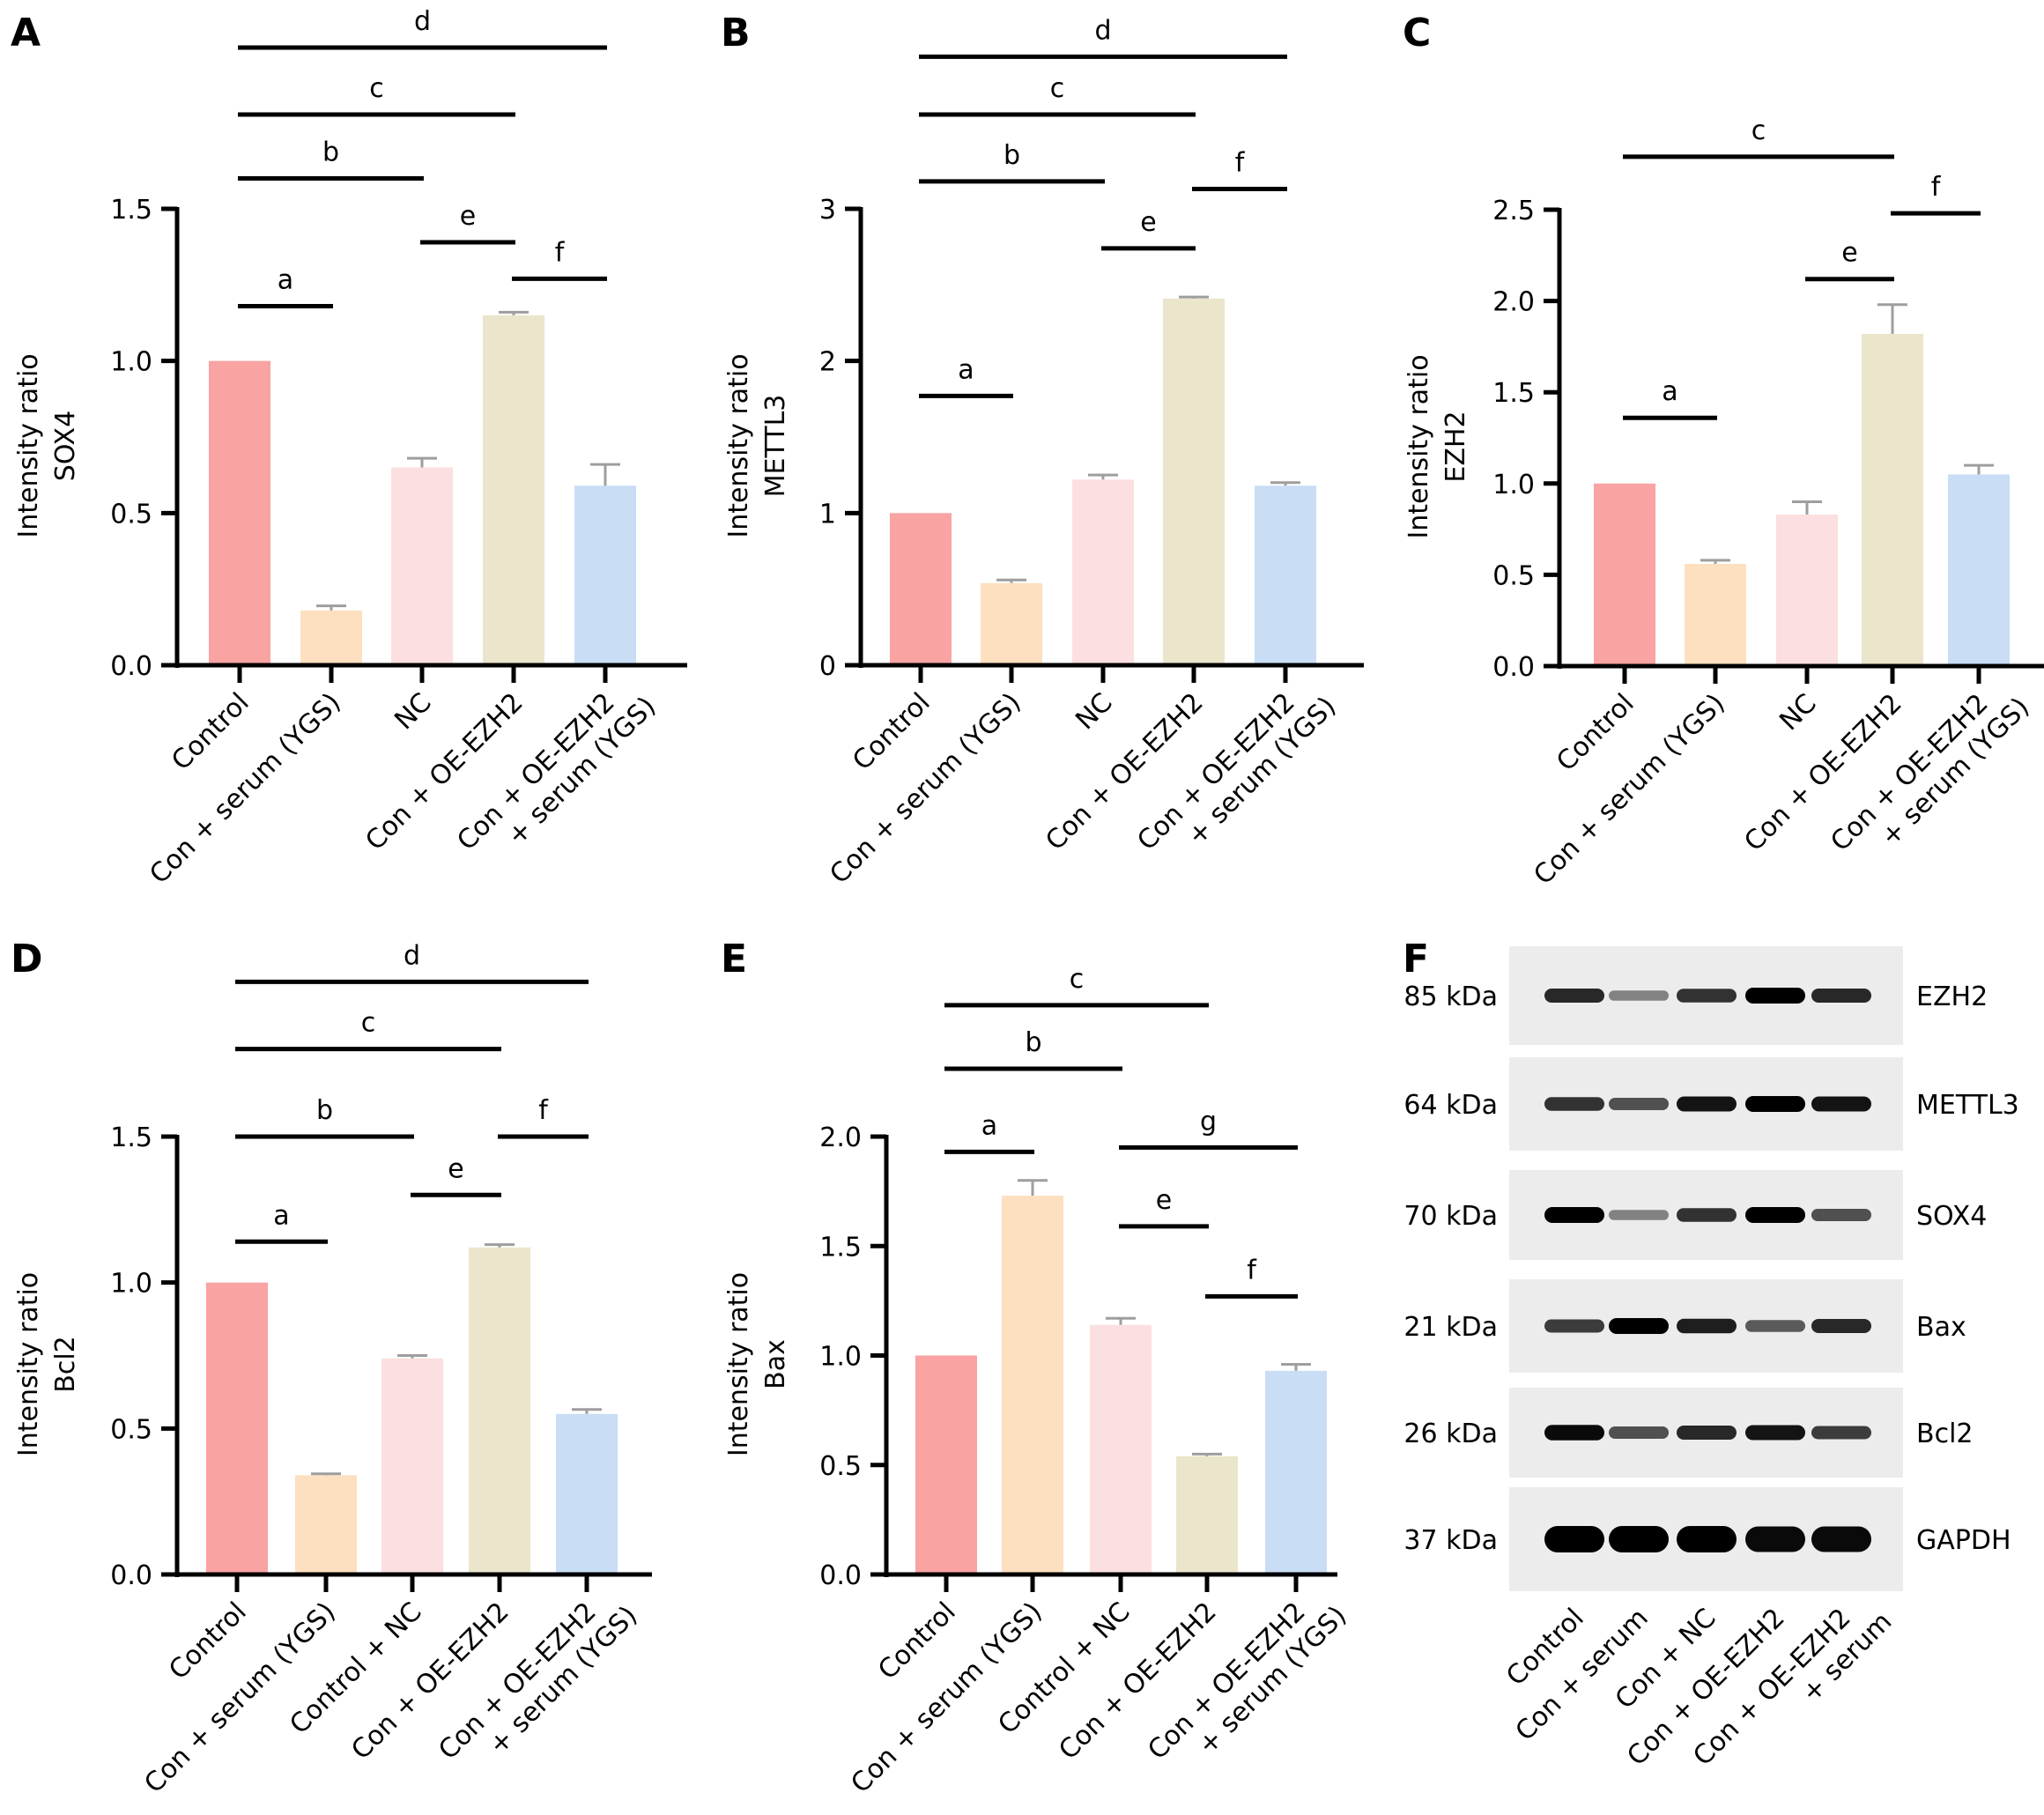 The image size is (2044, 1815). What do you see at coordinates (827, 666) in the screenshot?
I see `y-tick-label: 0` at bounding box center [827, 666].